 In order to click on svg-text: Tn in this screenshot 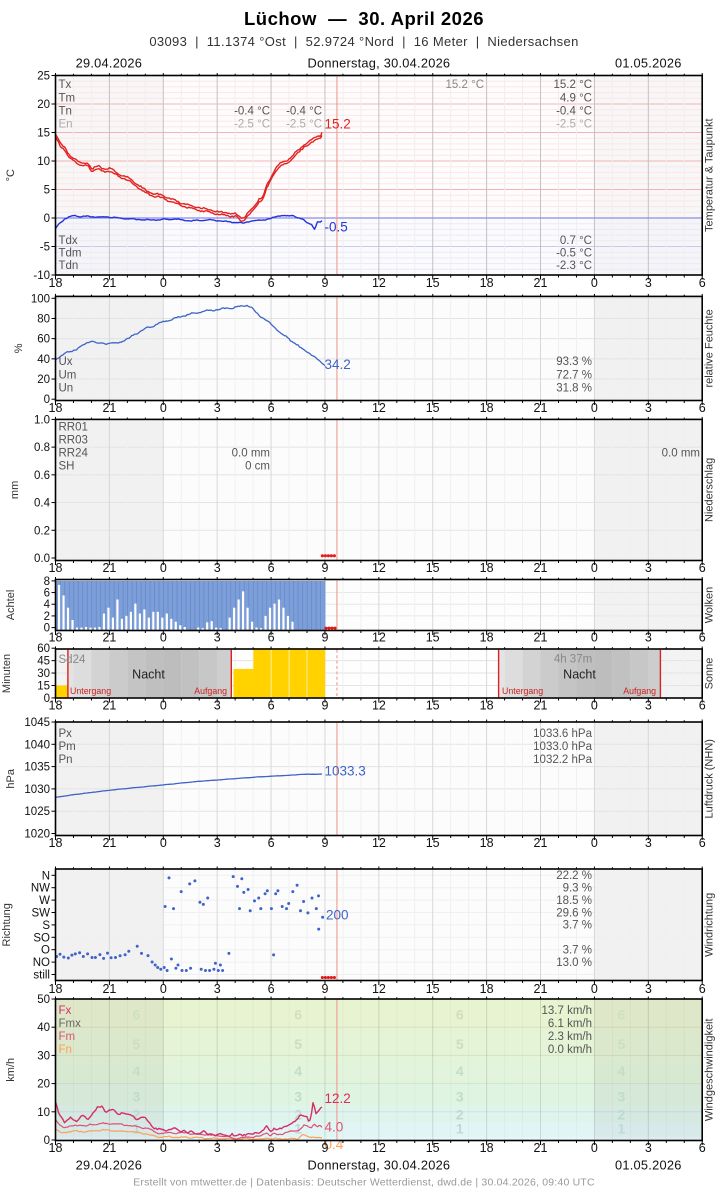, I will do `click(65, 111)`.